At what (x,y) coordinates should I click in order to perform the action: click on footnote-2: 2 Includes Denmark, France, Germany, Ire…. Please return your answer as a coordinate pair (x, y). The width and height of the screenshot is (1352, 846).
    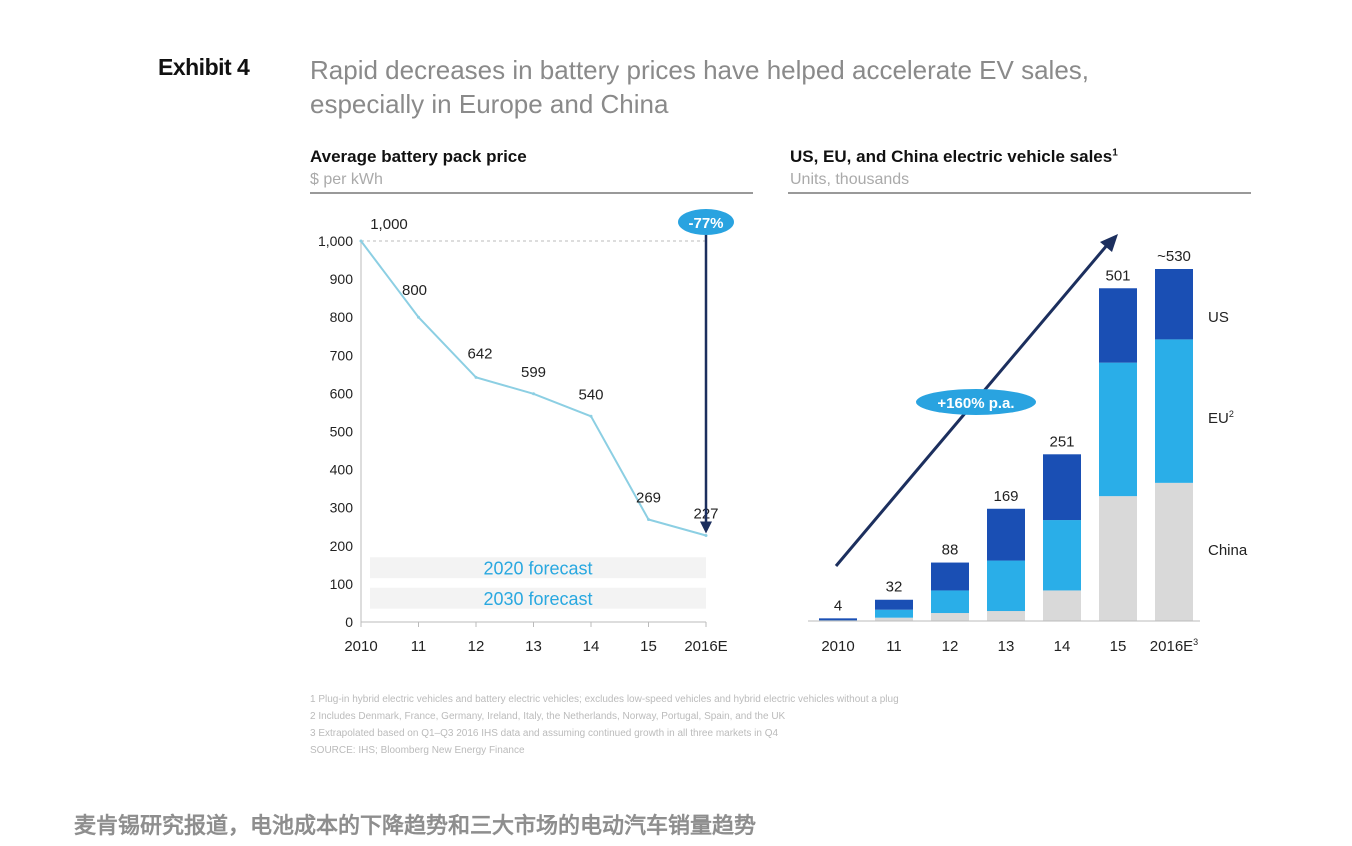
    Looking at the image, I should click on (548, 716).